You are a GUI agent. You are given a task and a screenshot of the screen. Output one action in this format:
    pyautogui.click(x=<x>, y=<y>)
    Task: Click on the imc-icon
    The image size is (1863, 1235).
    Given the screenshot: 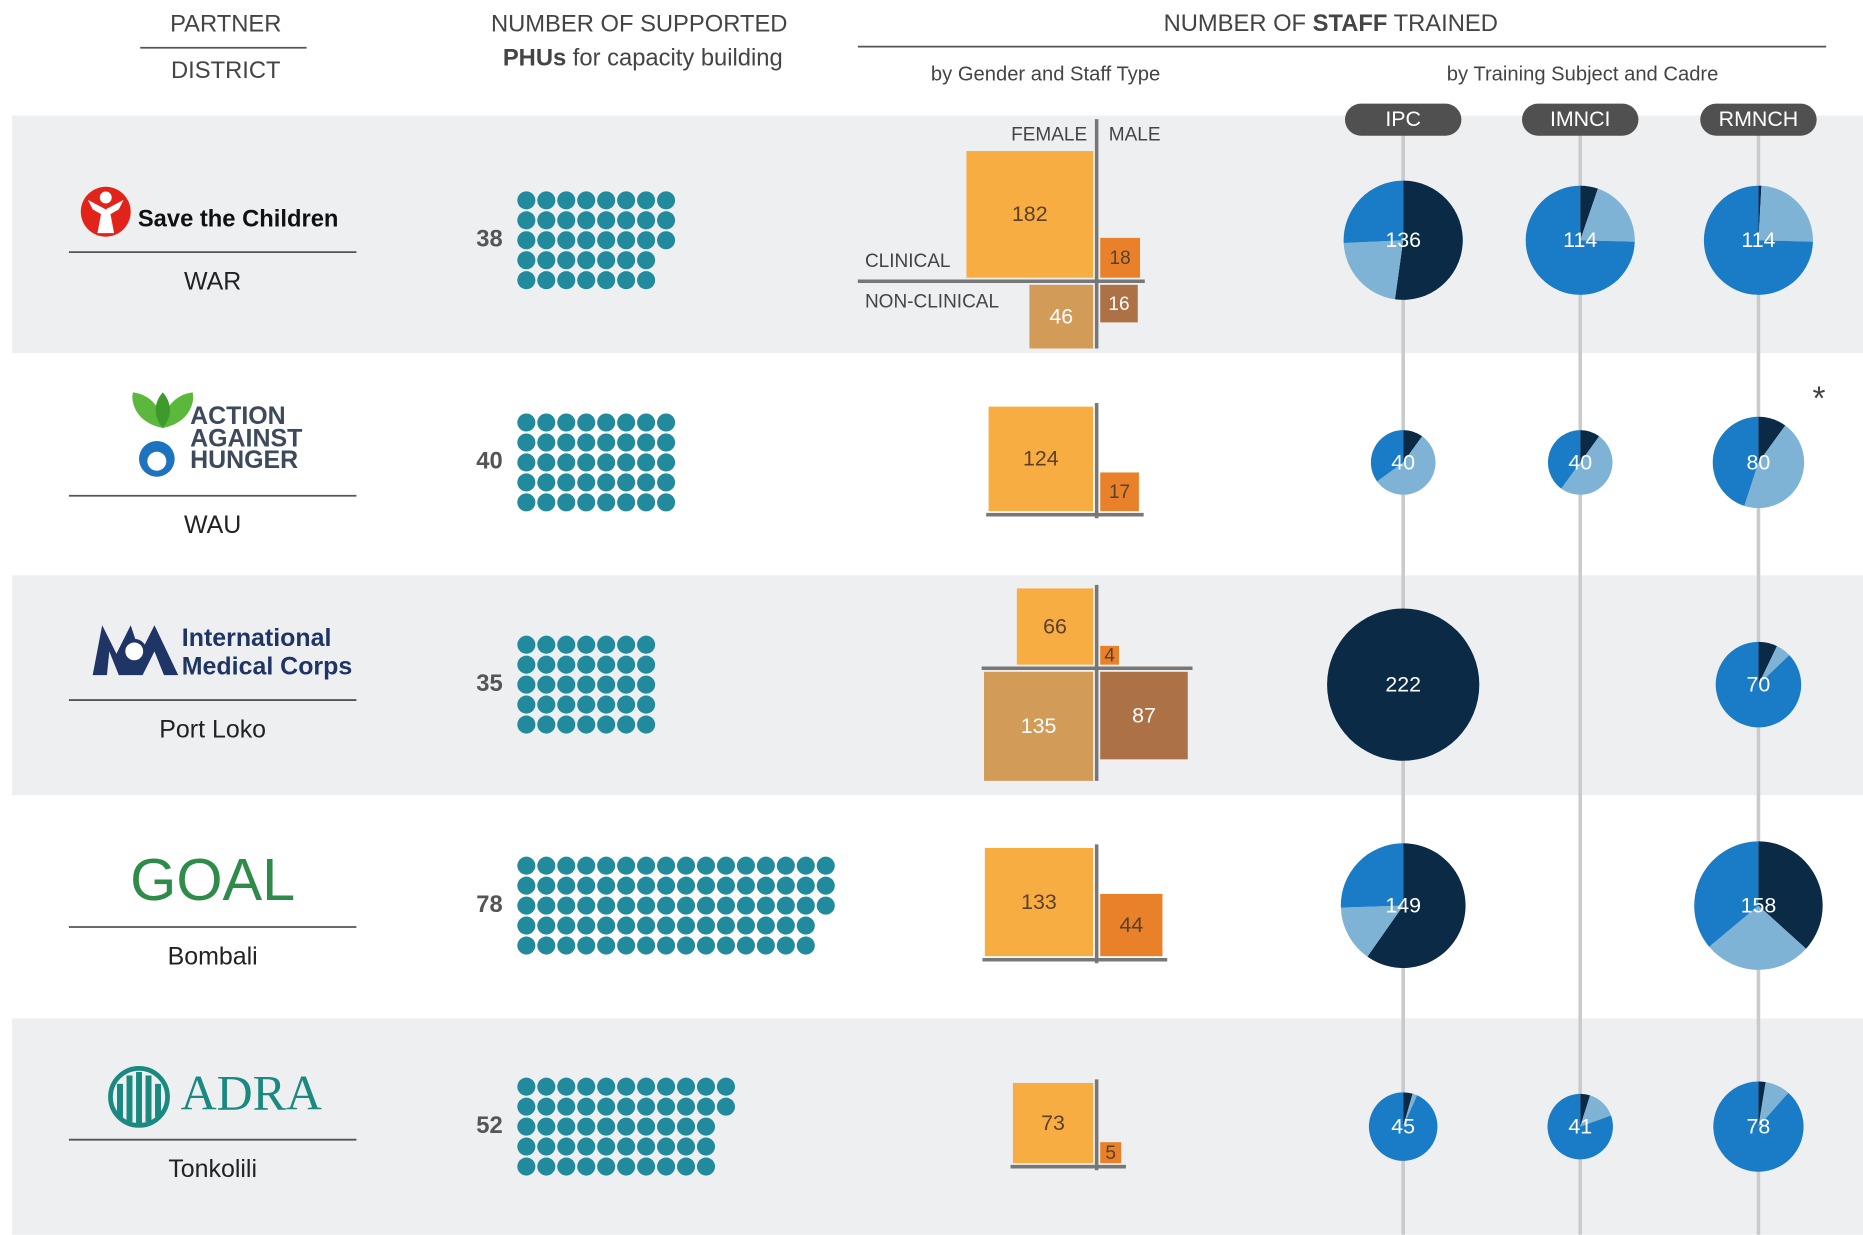 What is the action you would take?
    pyautogui.click(x=134, y=651)
    